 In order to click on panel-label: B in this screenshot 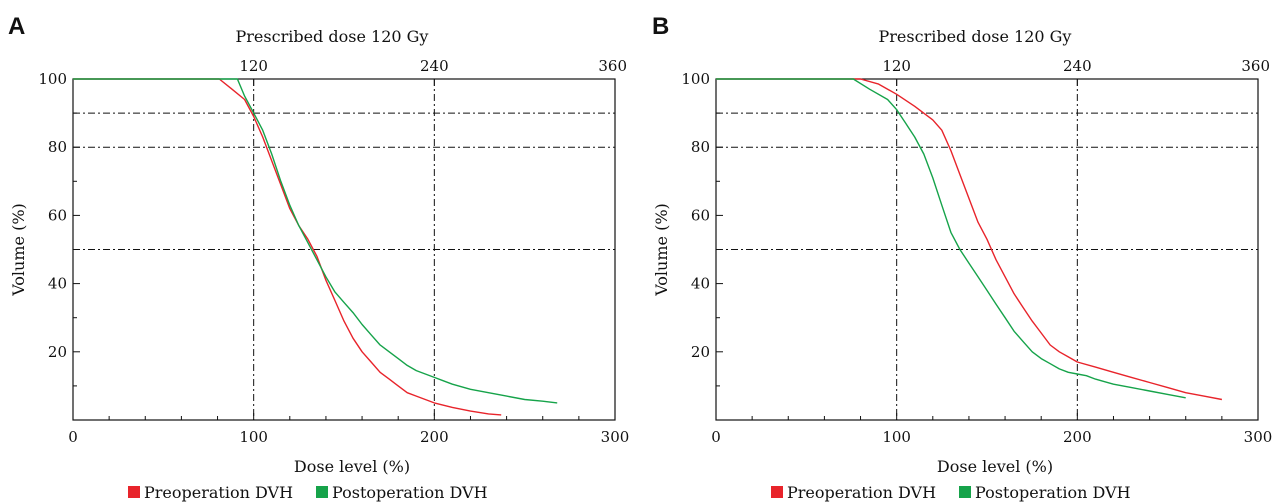, I will do `click(660, 26)`.